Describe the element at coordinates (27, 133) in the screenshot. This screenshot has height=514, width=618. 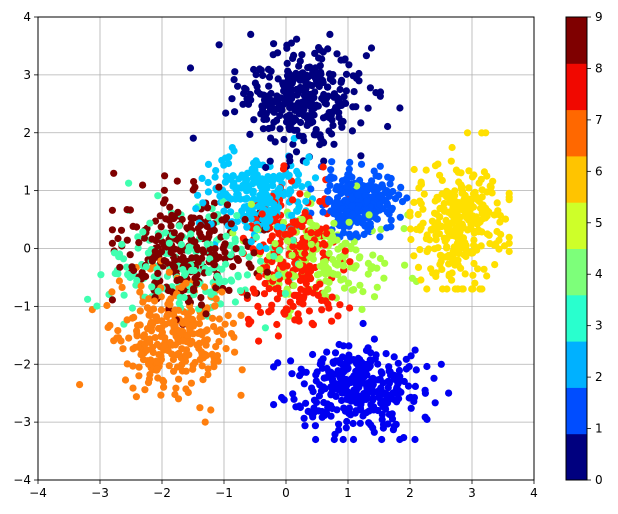
I see `y-tick-label: 2` at that location.